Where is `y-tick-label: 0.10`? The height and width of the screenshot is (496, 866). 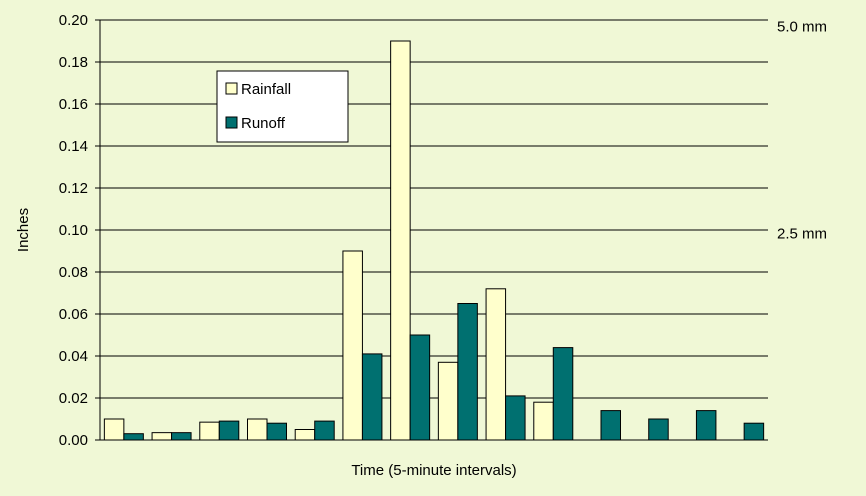 y-tick-label: 0.10 is located at coordinates (73, 230).